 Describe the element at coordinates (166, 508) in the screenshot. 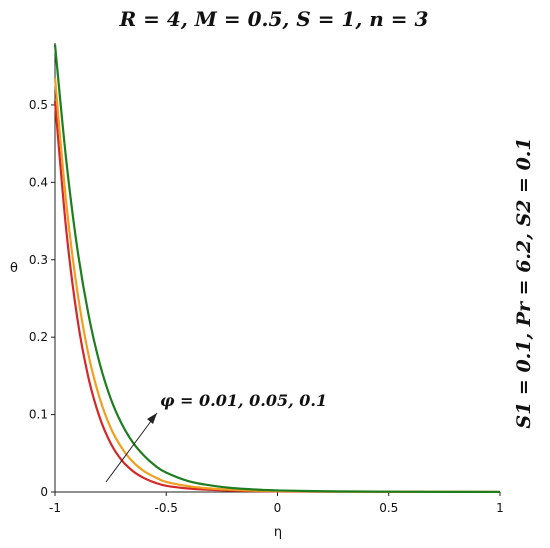

I see `x-tick-label: -0.5` at that location.